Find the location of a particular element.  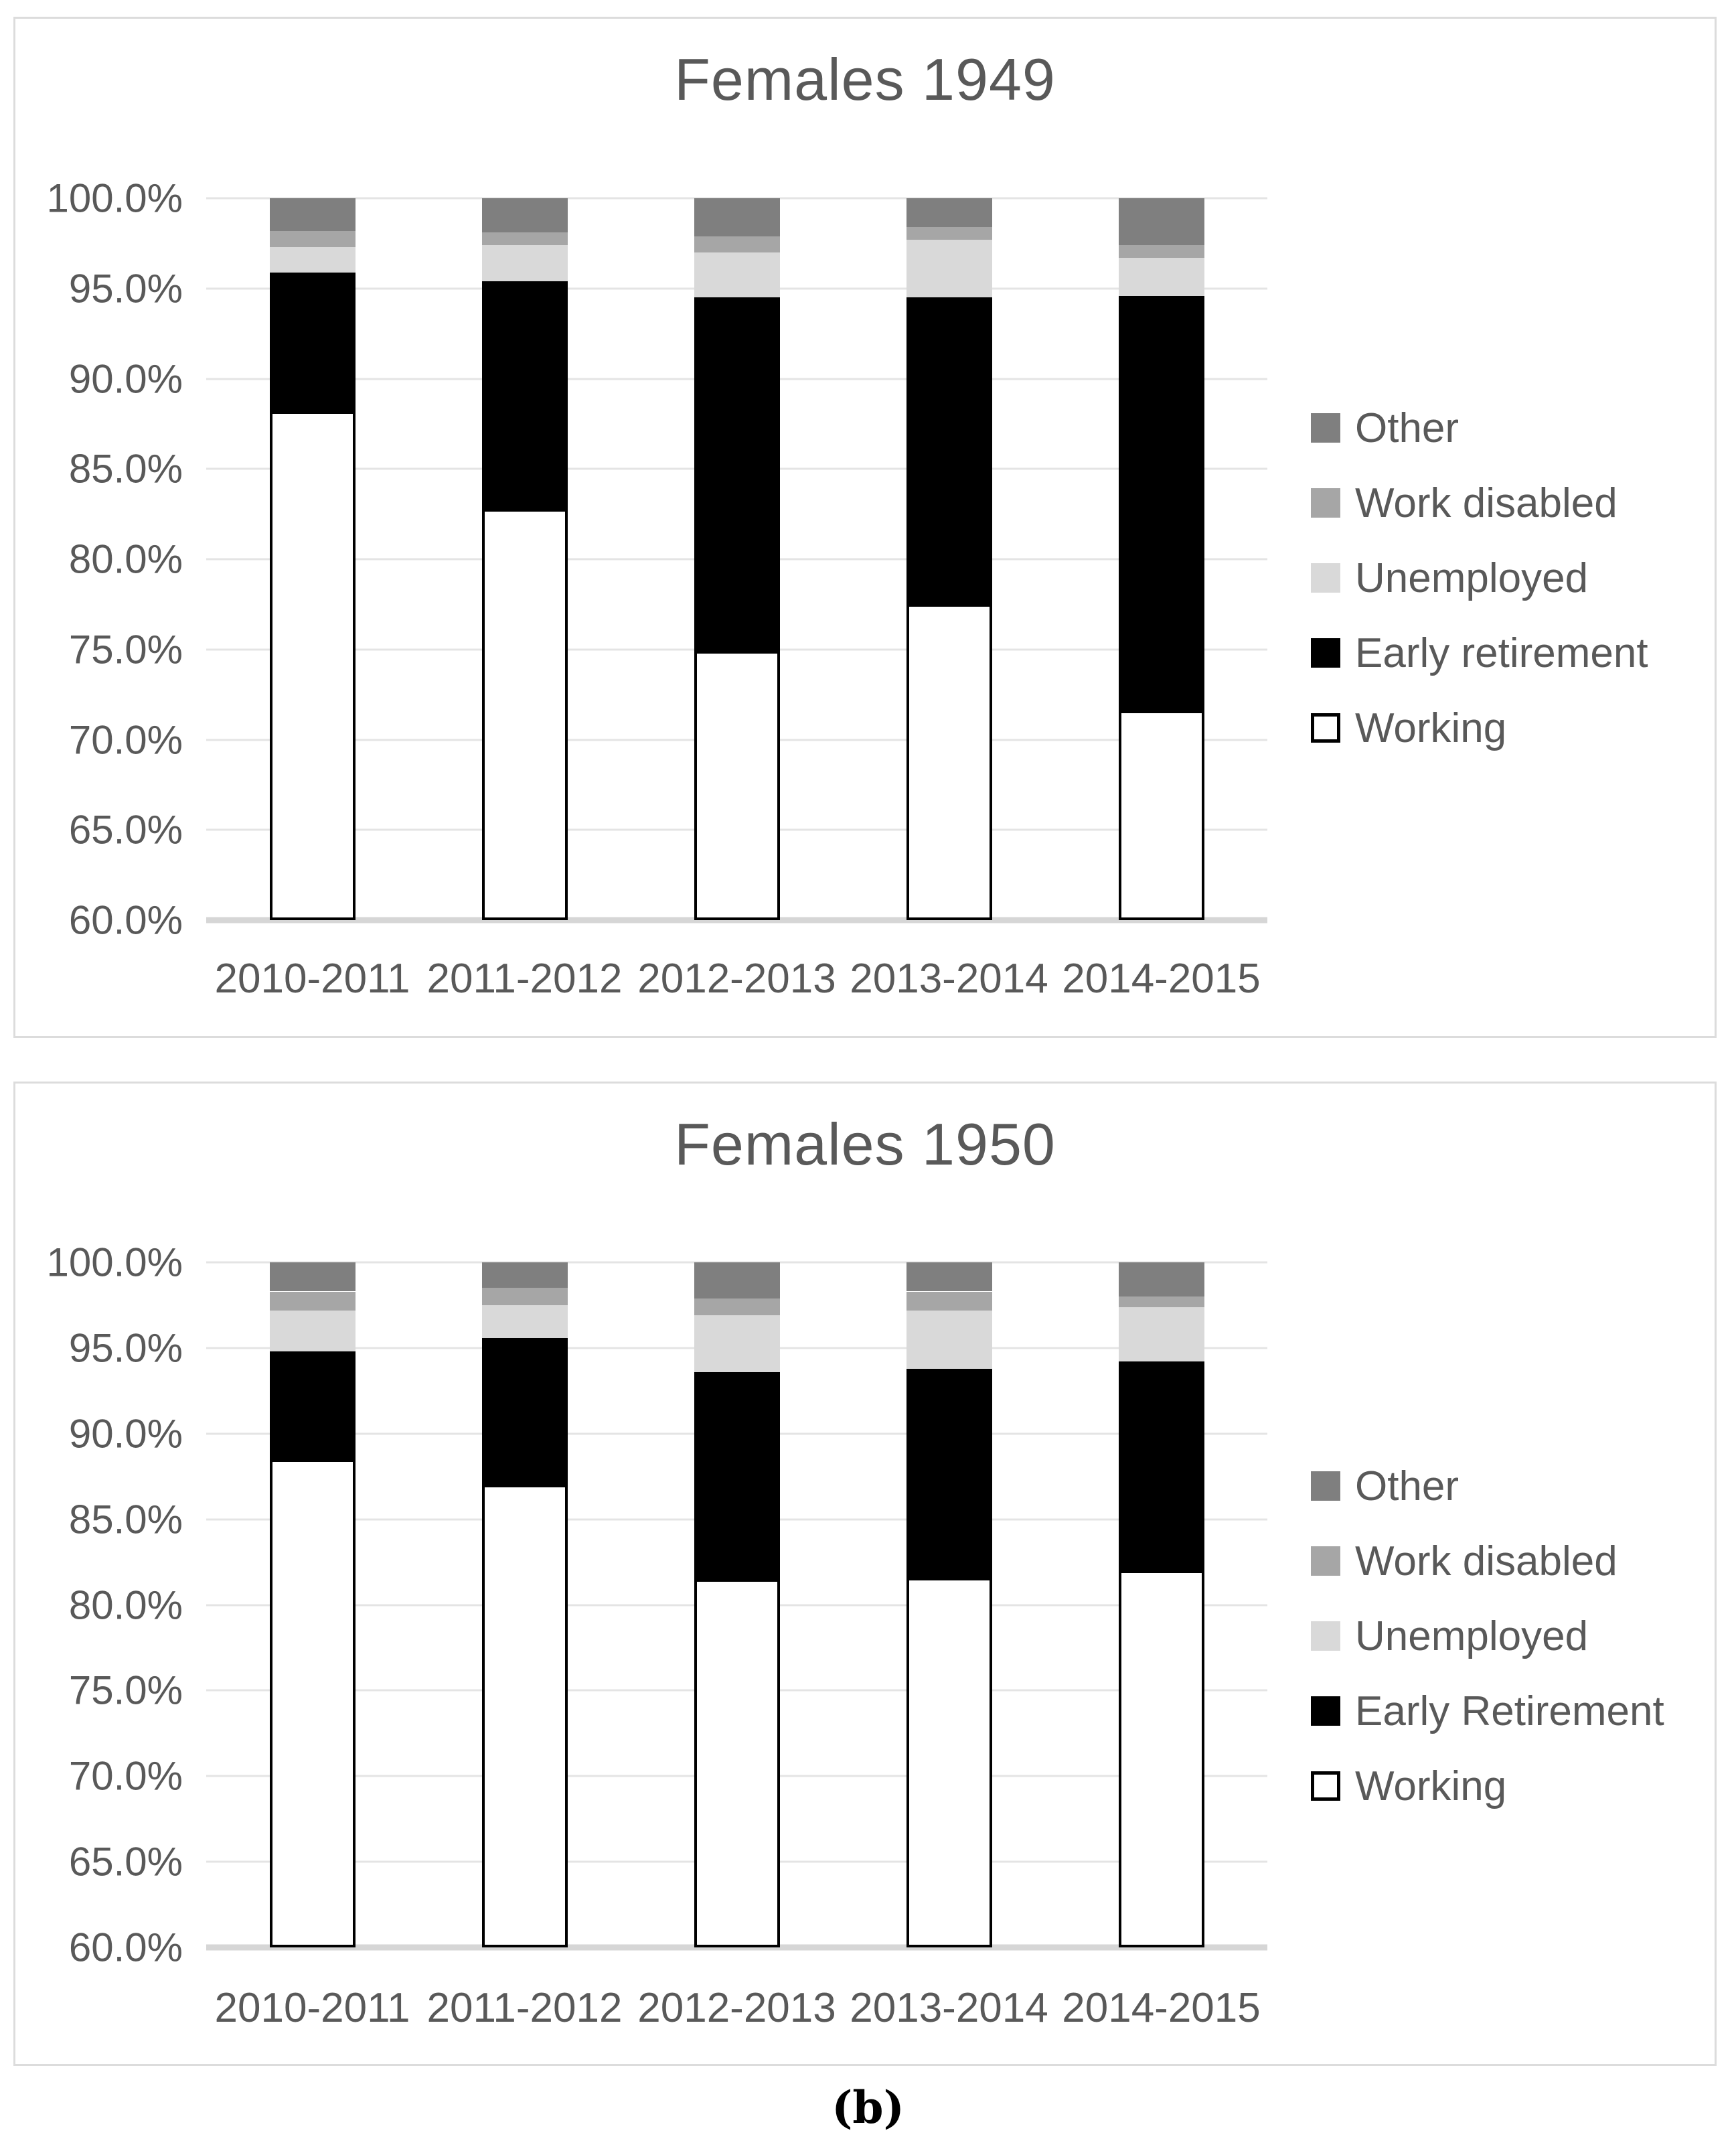

legend-label: Early Retirement is located at coordinates (1509, 1711).